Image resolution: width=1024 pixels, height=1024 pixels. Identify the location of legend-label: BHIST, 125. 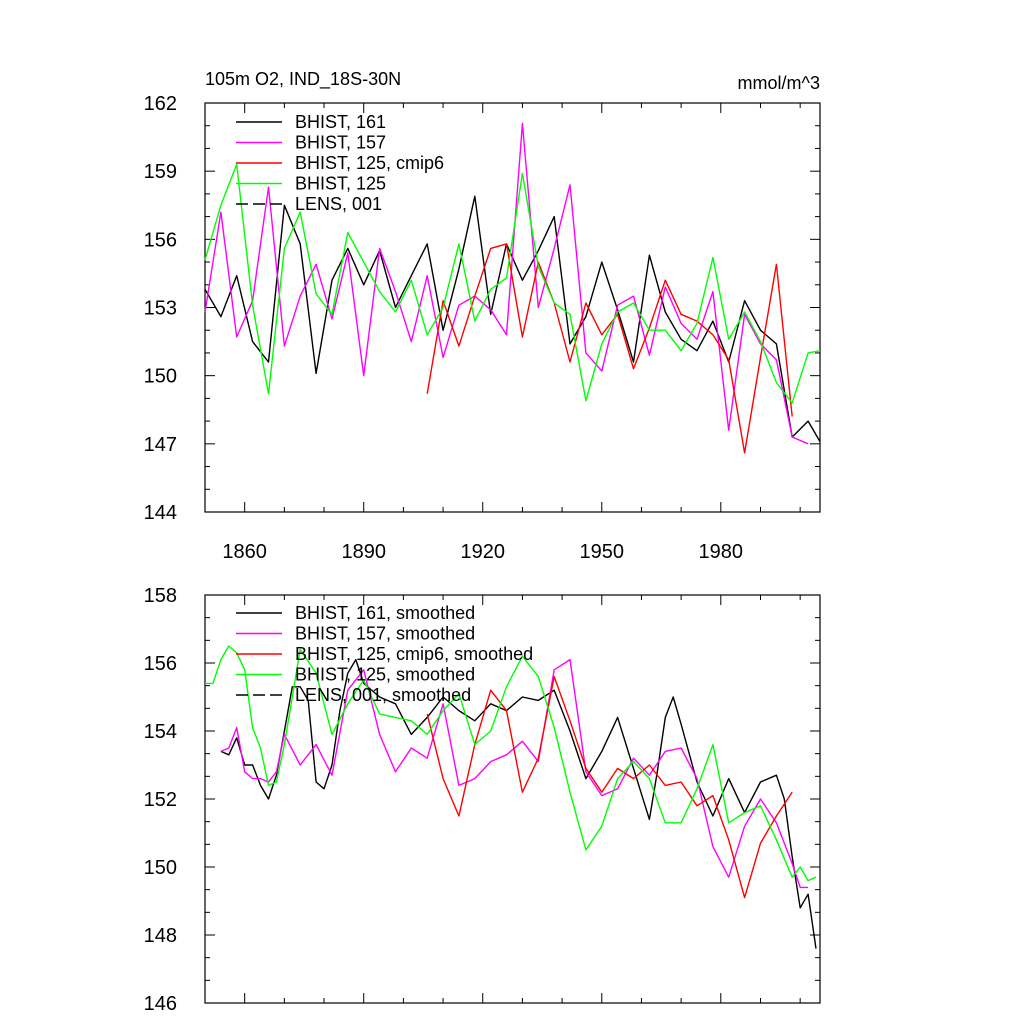
(340, 184).